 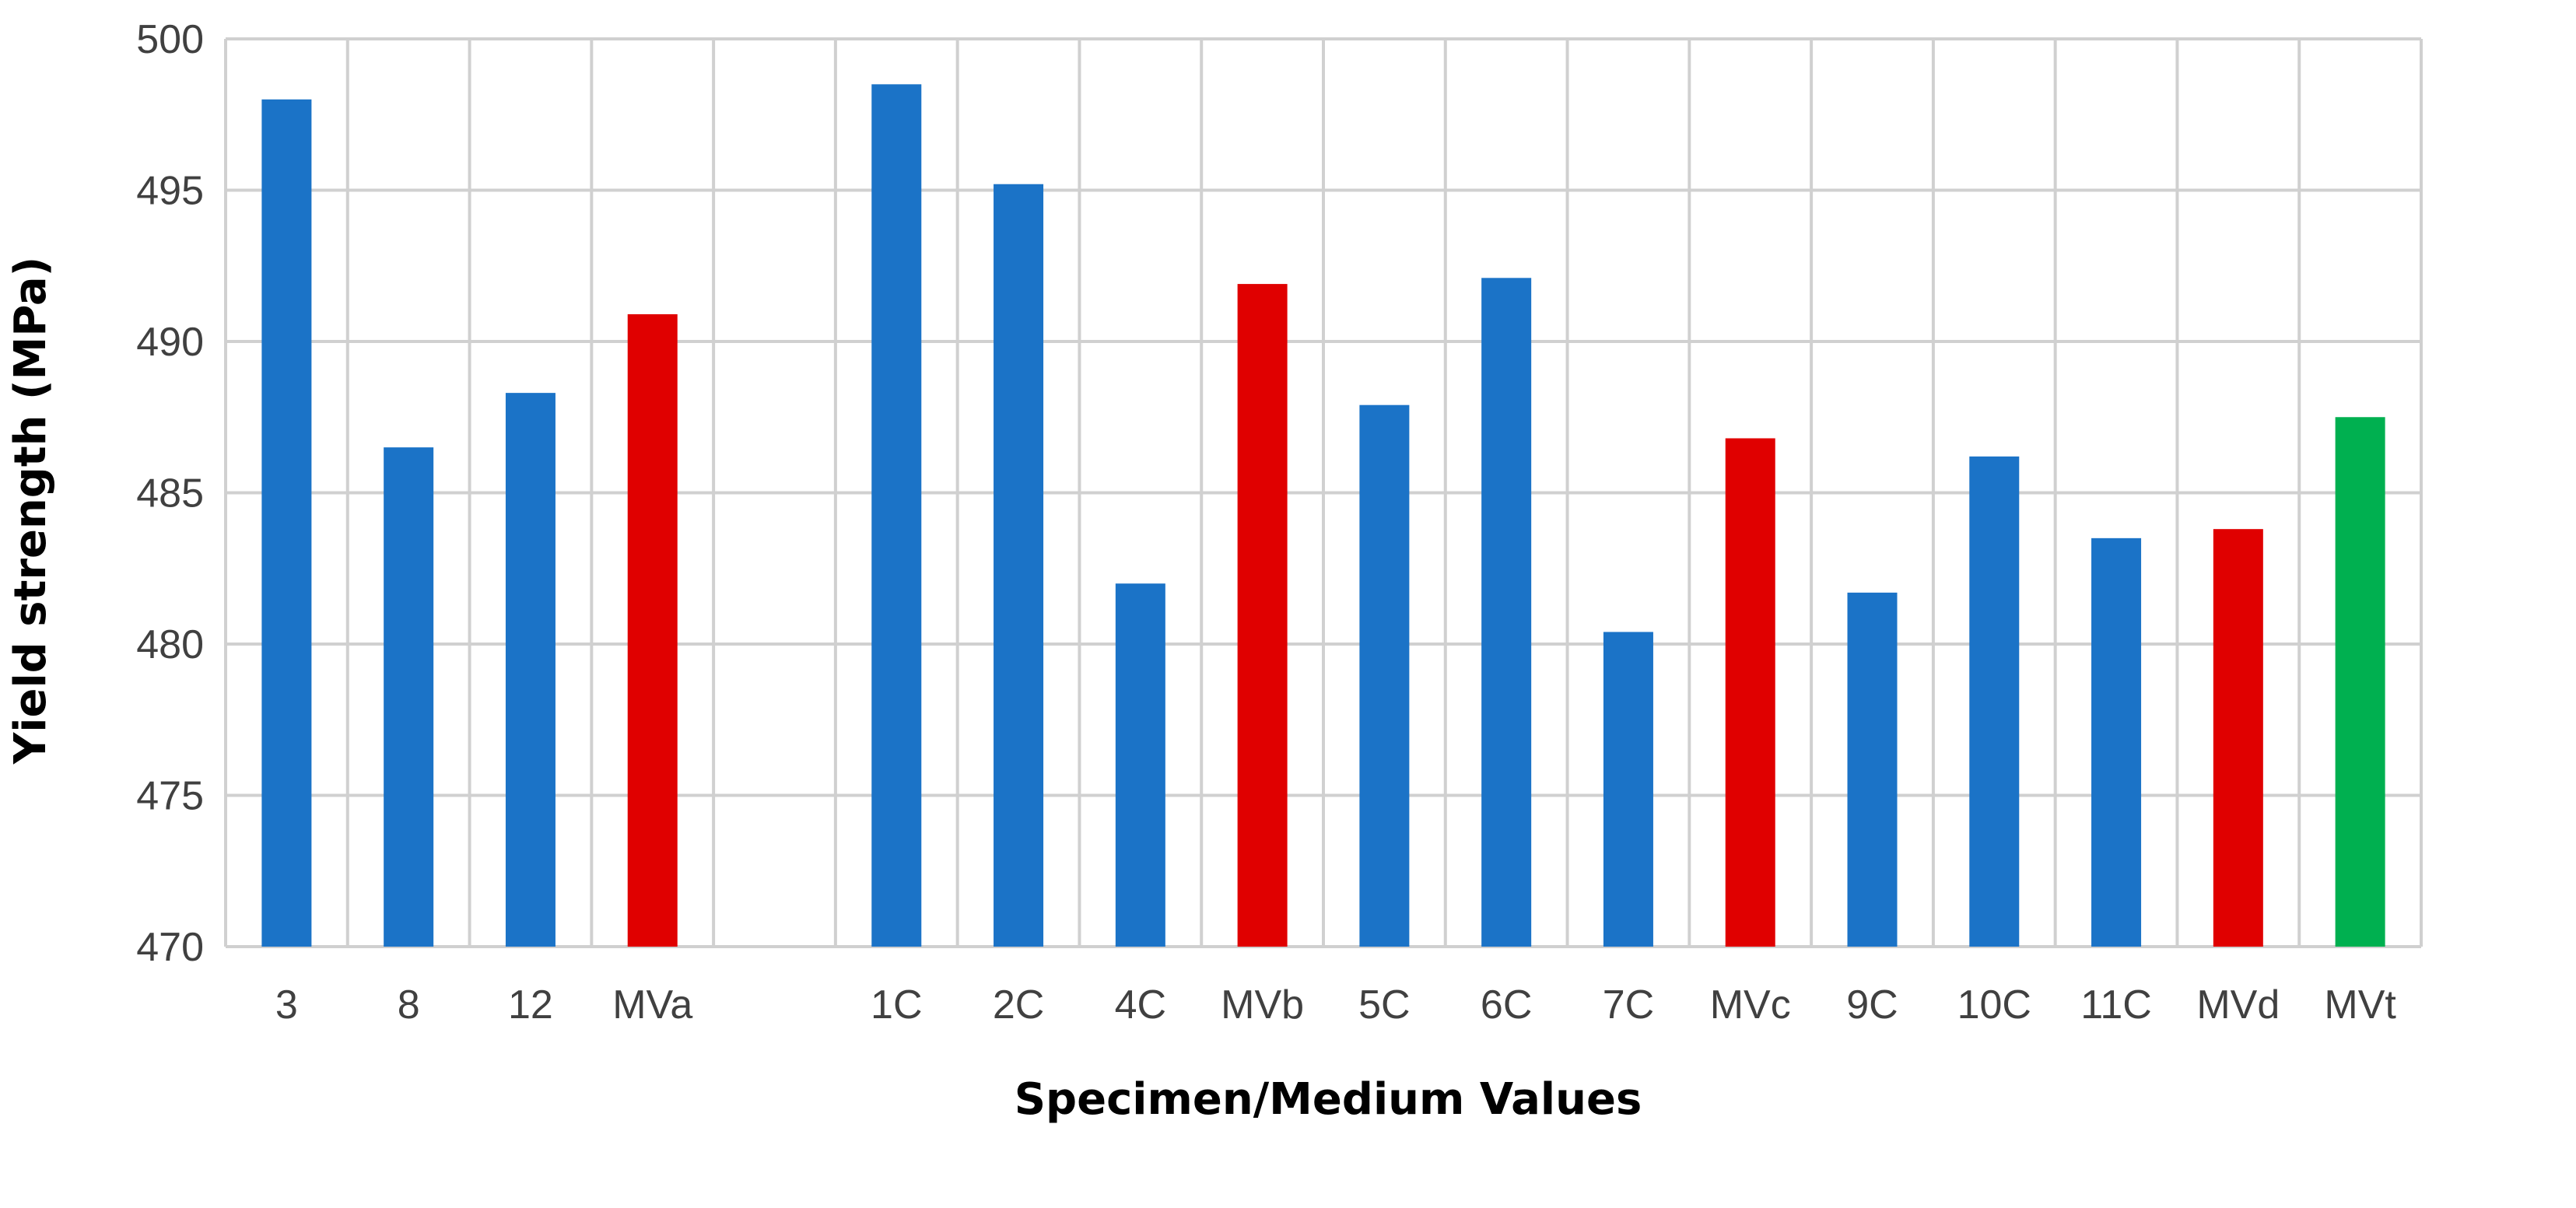 What do you see at coordinates (1506, 613) in the screenshot?
I see `bar-6c` at bounding box center [1506, 613].